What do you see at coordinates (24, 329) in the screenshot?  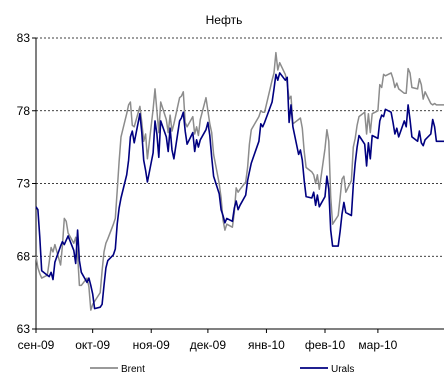 I see `y-tick-label: 63` at bounding box center [24, 329].